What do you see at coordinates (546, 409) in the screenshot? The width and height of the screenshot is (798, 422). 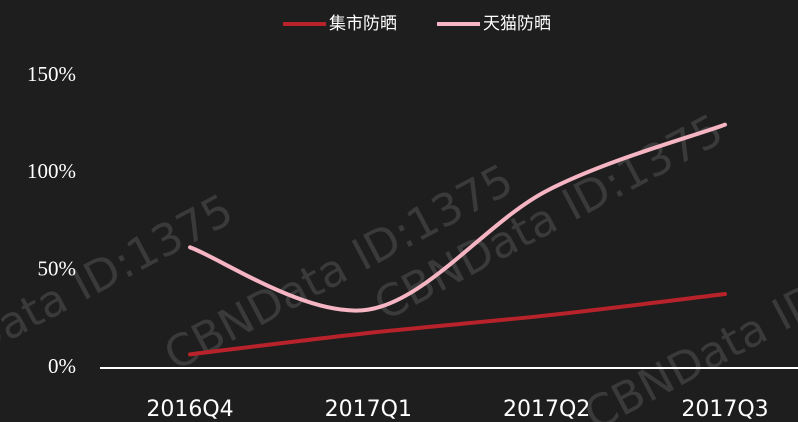 I see `x-tick-label: 2017Q2` at bounding box center [546, 409].